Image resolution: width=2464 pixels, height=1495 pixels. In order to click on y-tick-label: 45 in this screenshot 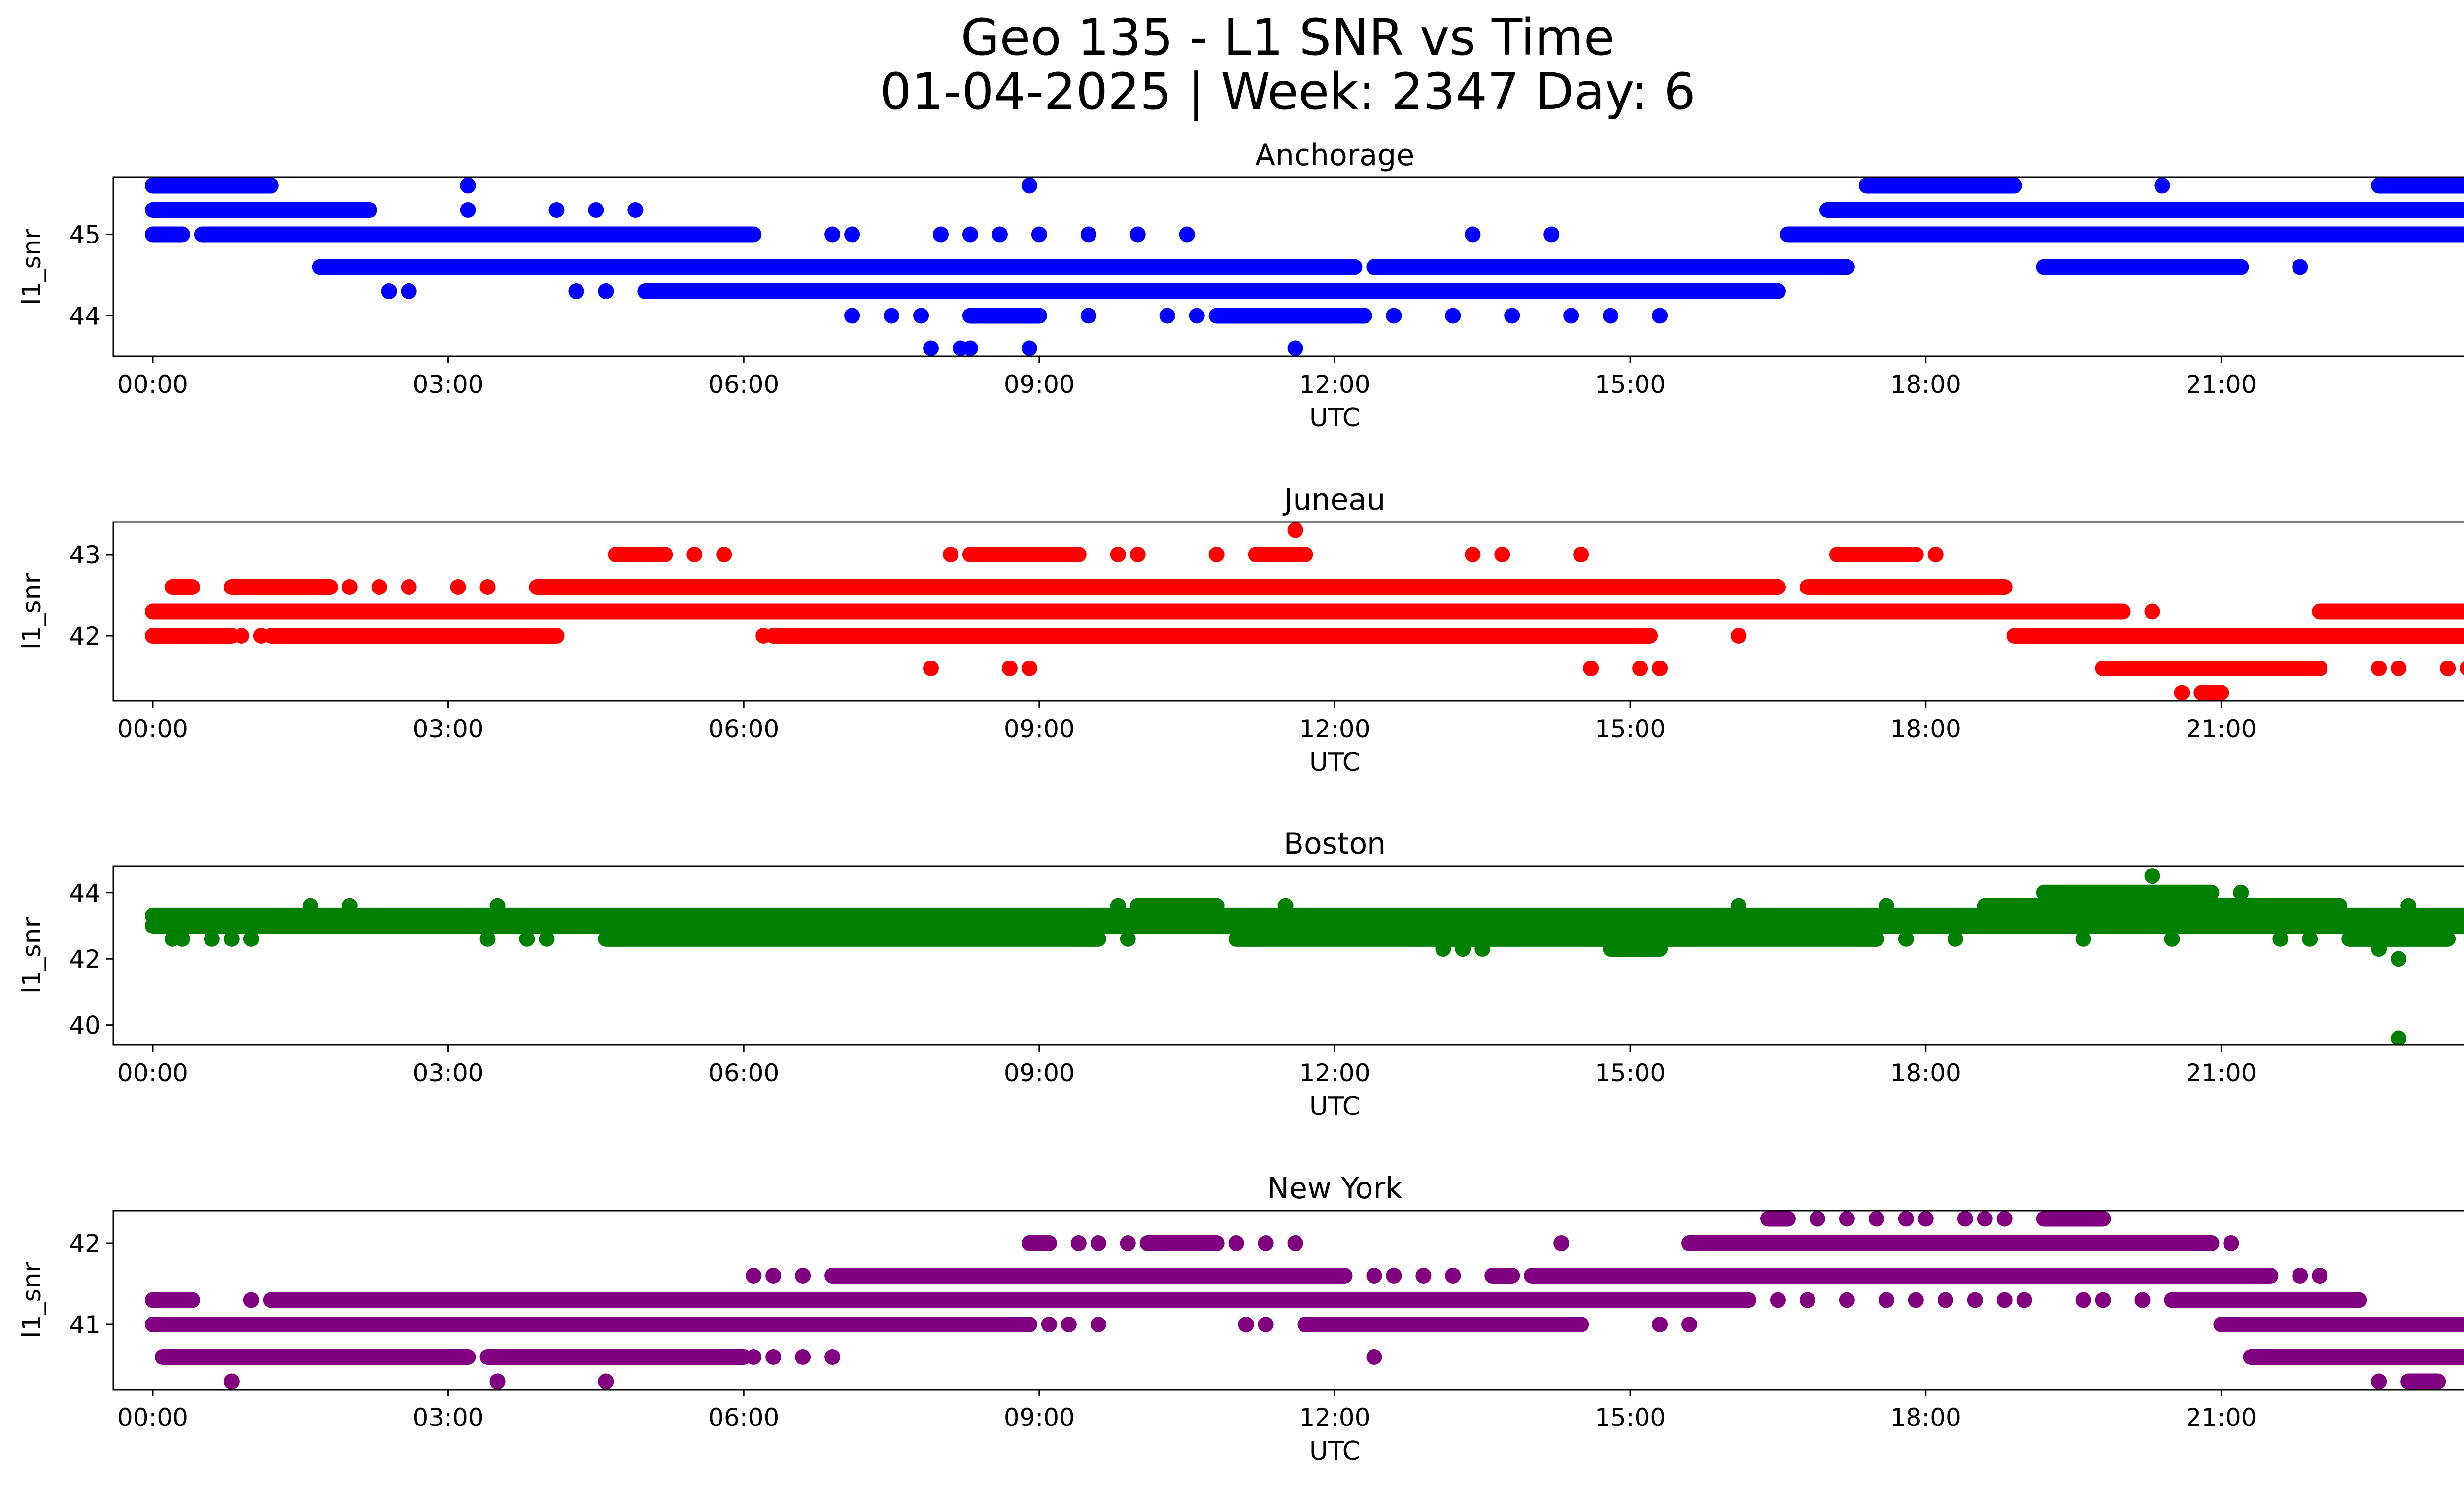, I will do `click(85, 235)`.